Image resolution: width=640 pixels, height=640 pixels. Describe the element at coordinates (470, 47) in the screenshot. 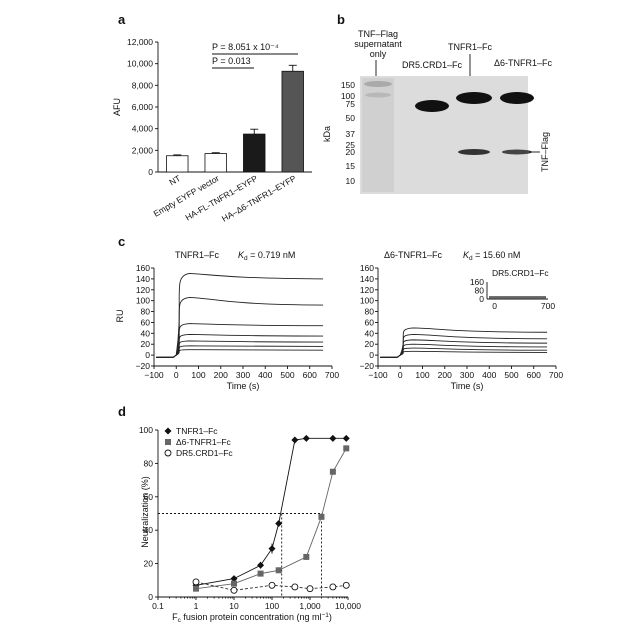

I see `lane-label-tnfr1: TNFR1–Fc` at that location.